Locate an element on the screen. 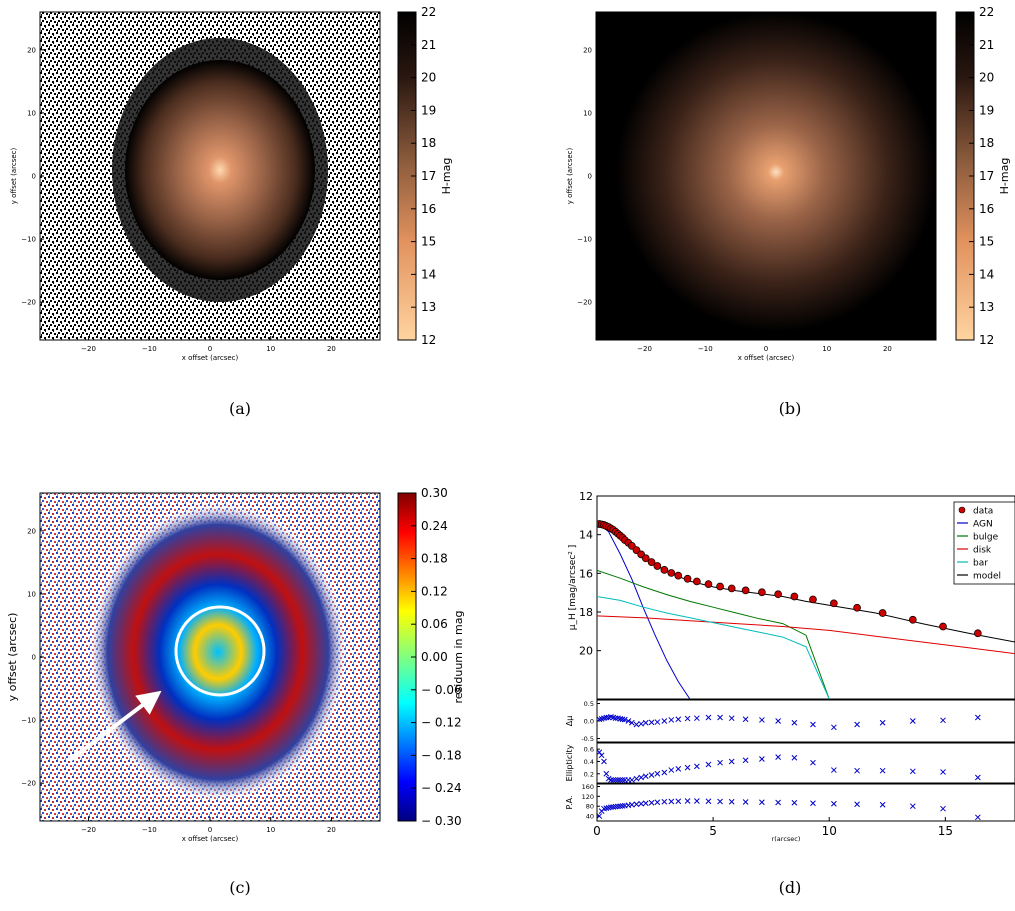 This screenshot has height=911, width=1015. panel-c-image is located at coordinates (210, 657).